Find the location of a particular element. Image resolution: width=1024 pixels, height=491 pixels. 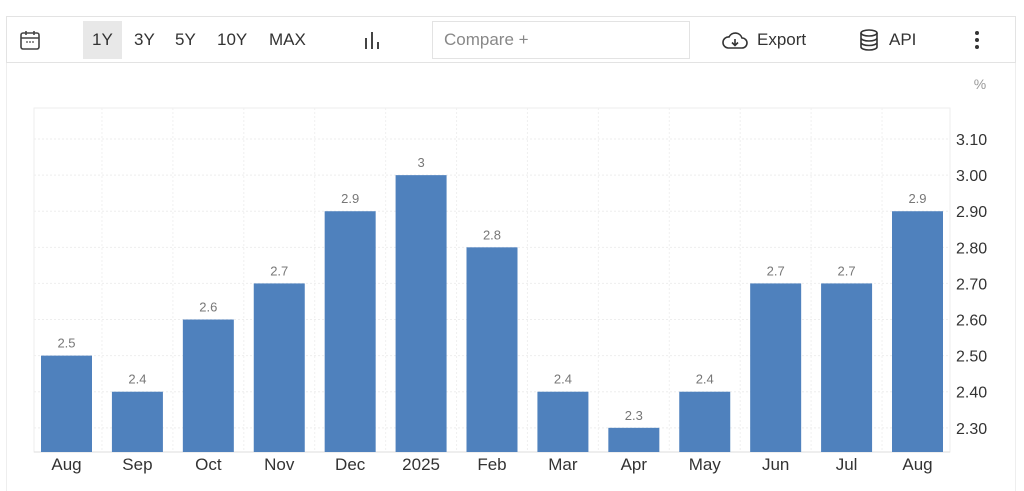

x-tick-label: Dec is located at coordinates (350, 464).